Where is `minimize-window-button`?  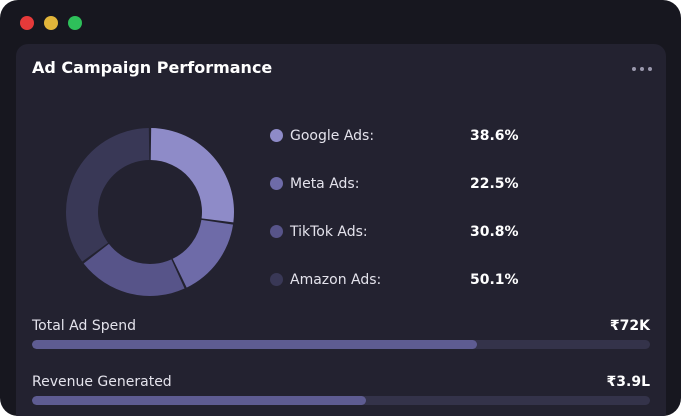
minimize-window-button is located at coordinates (51, 23).